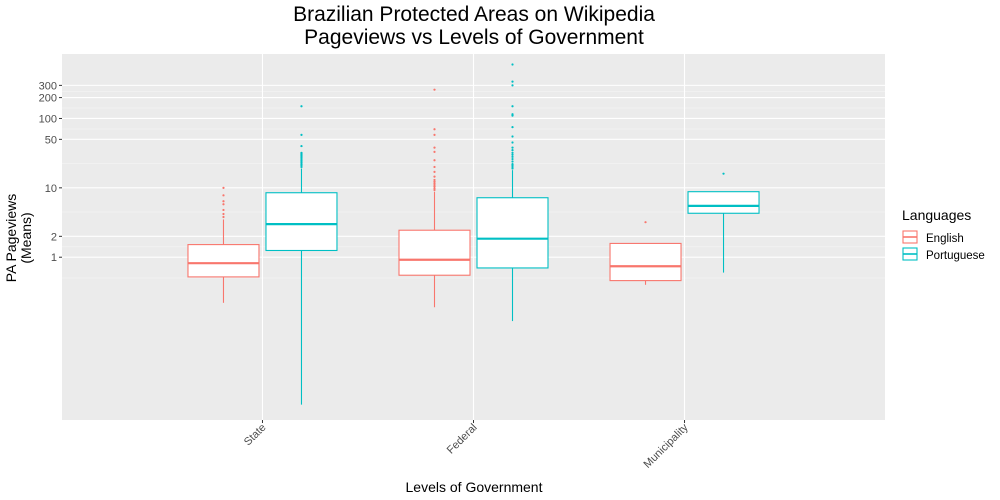  Describe the element at coordinates (434, 198) in the screenshot. I see `box-english-federal` at that location.